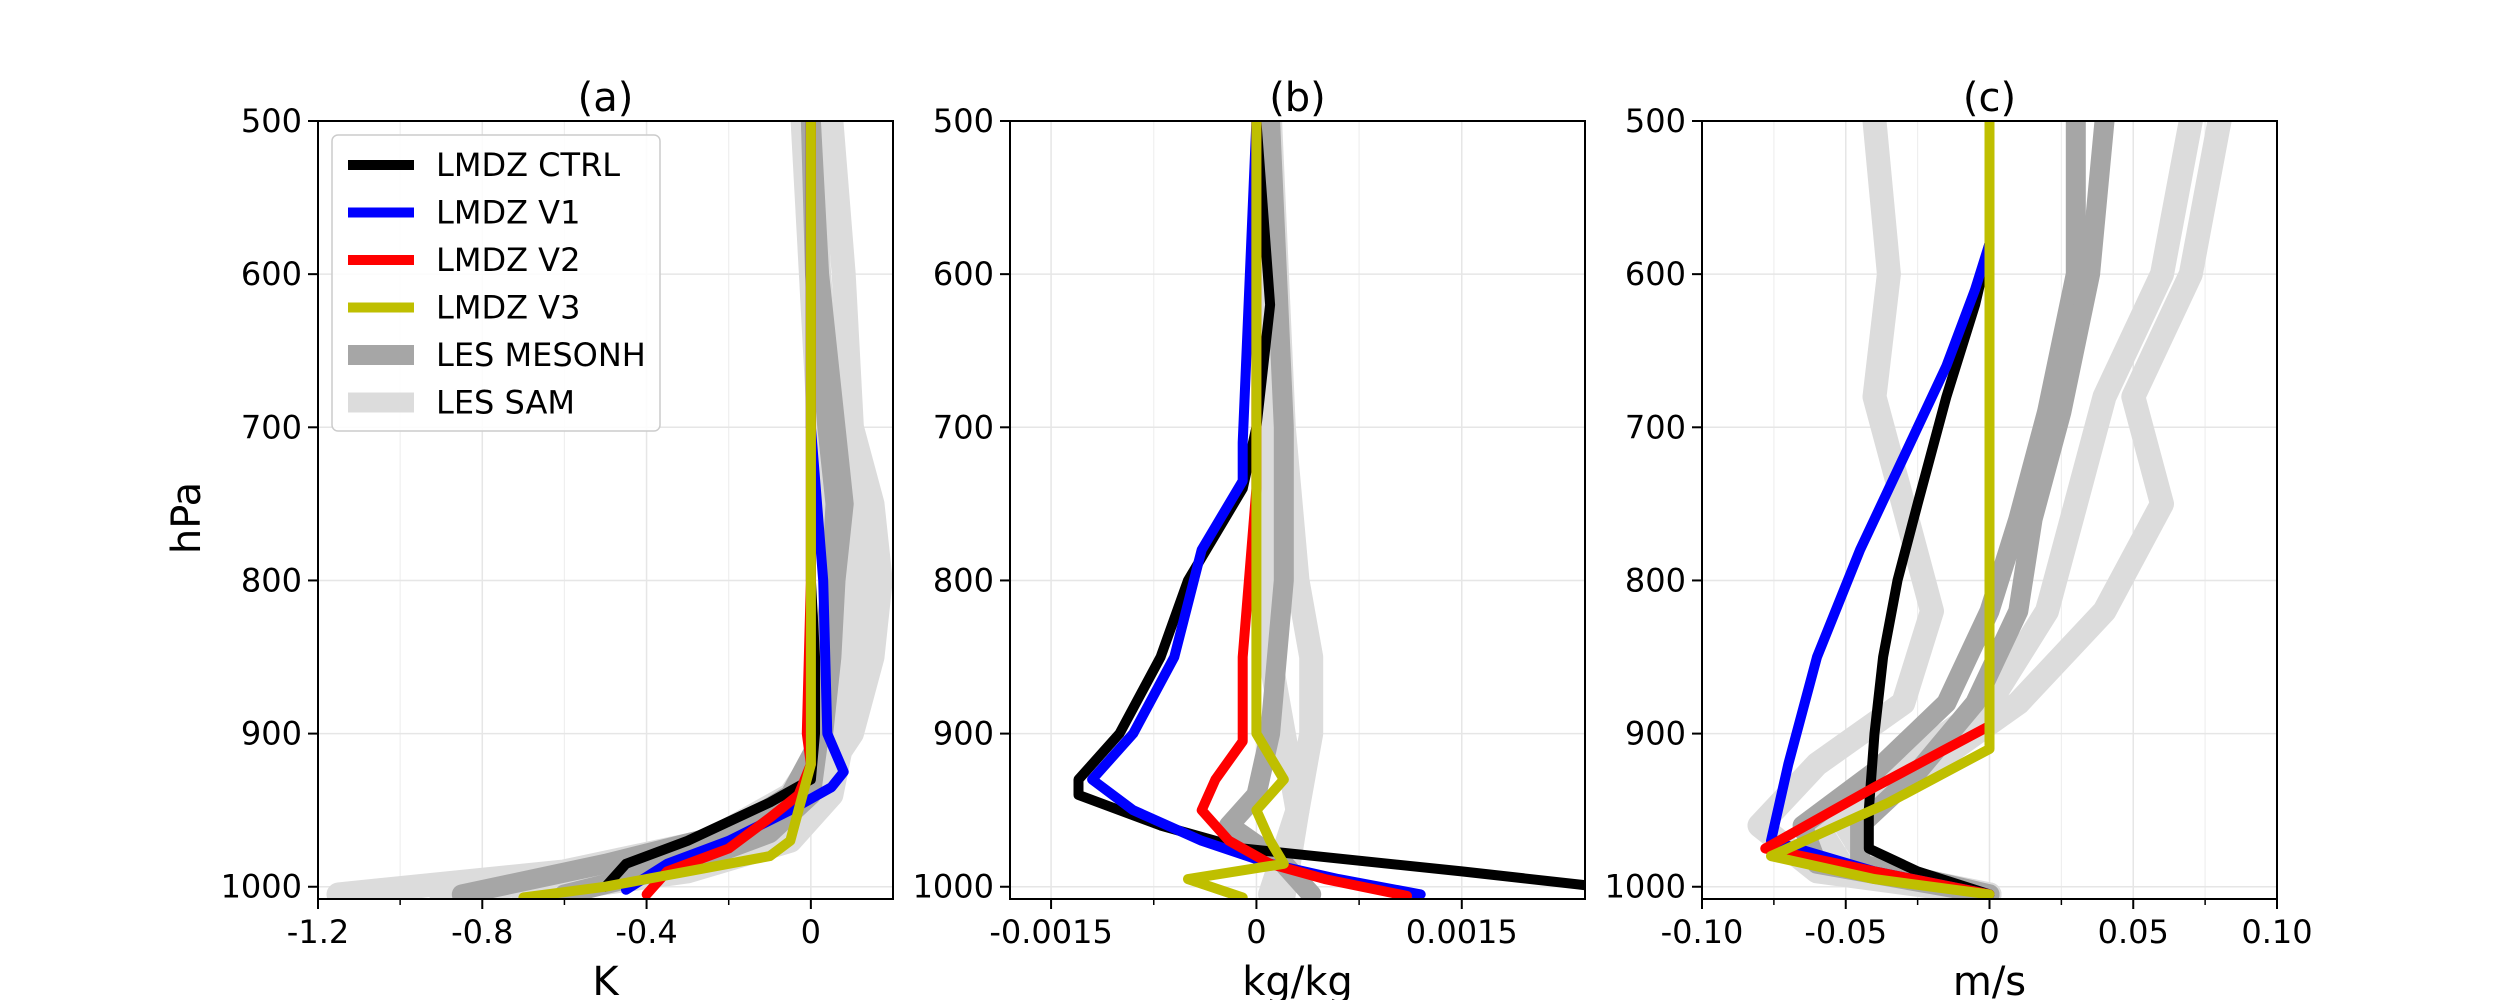  Describe the element at coordinates (2276, 932) in the screenshot. I see `x-tick-label: 0.10` at that location.